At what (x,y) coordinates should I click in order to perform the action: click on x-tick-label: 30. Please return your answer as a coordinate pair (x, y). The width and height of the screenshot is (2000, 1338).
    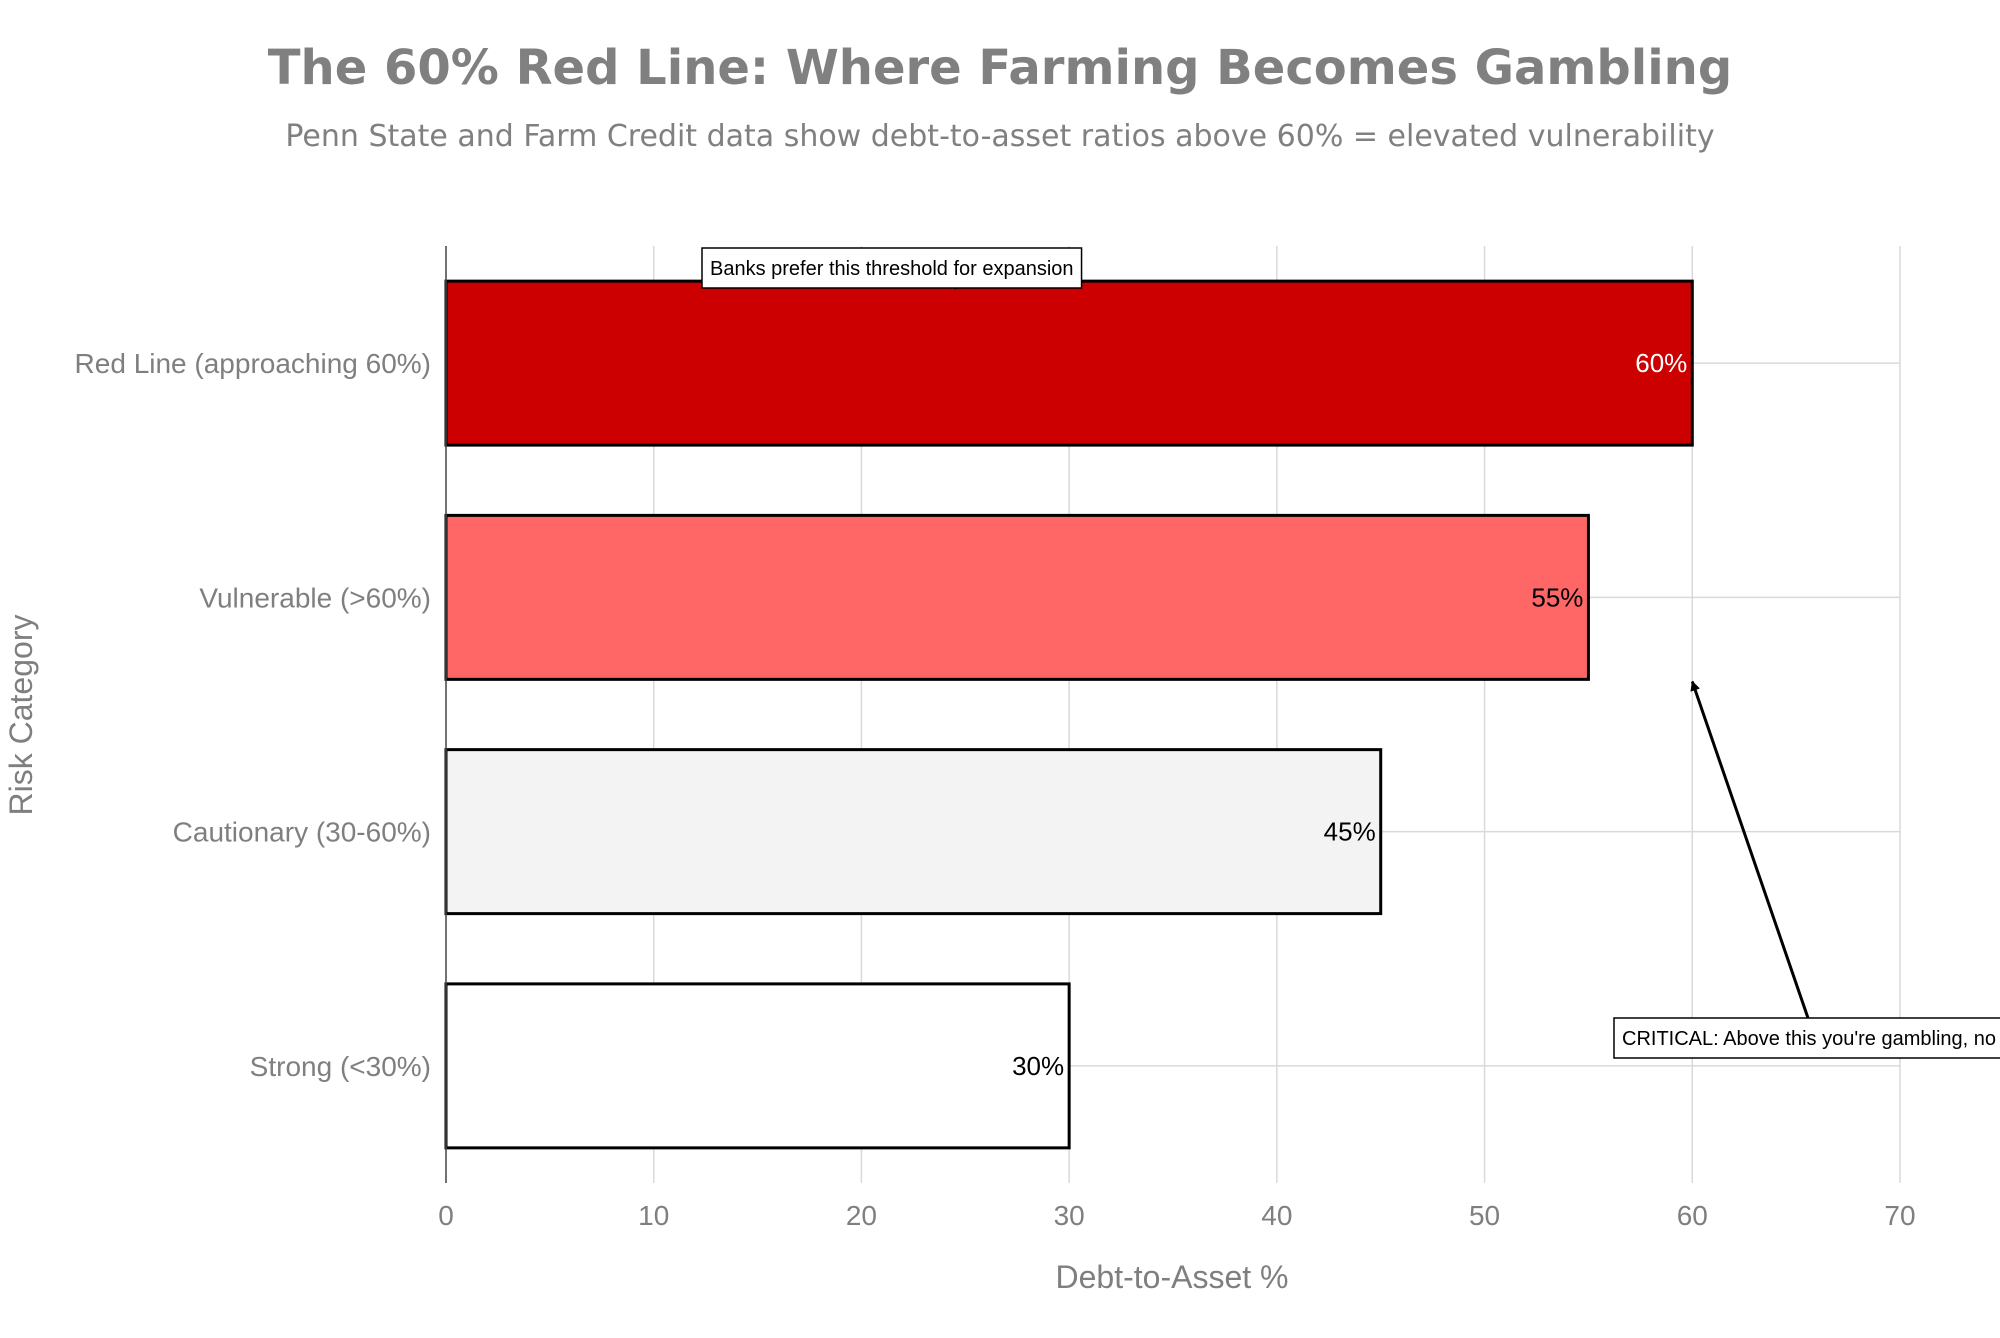
    Looking at the image, I should click on (1069, 1215).